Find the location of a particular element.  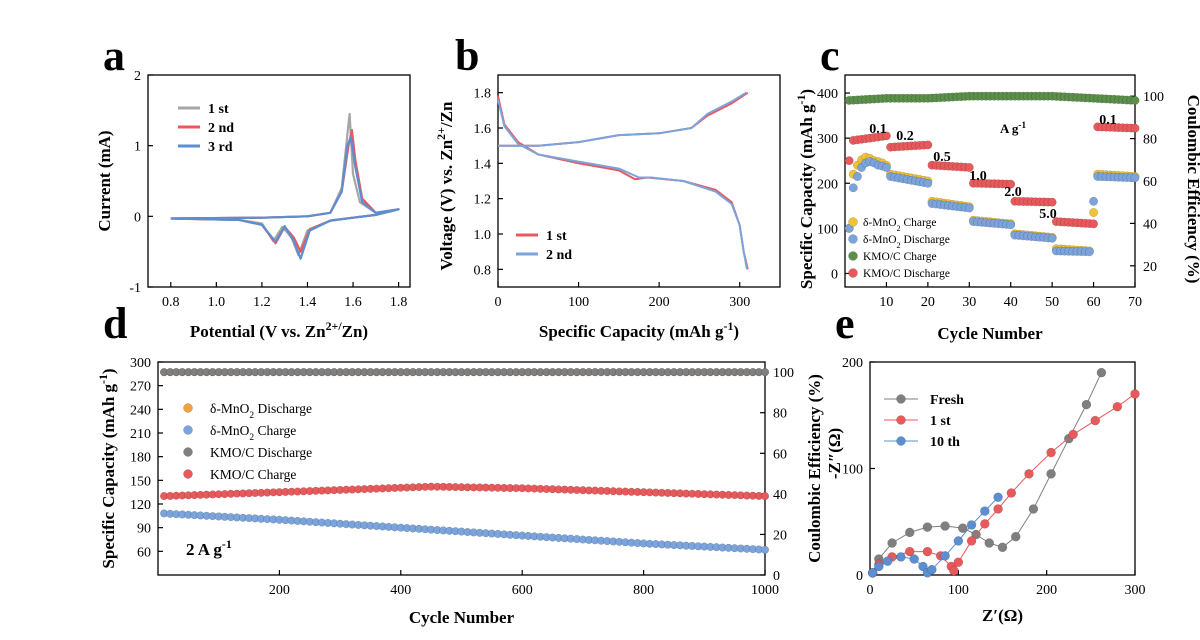

panel-a-legend-label: 3 rd is located at coordinates (220, 147).